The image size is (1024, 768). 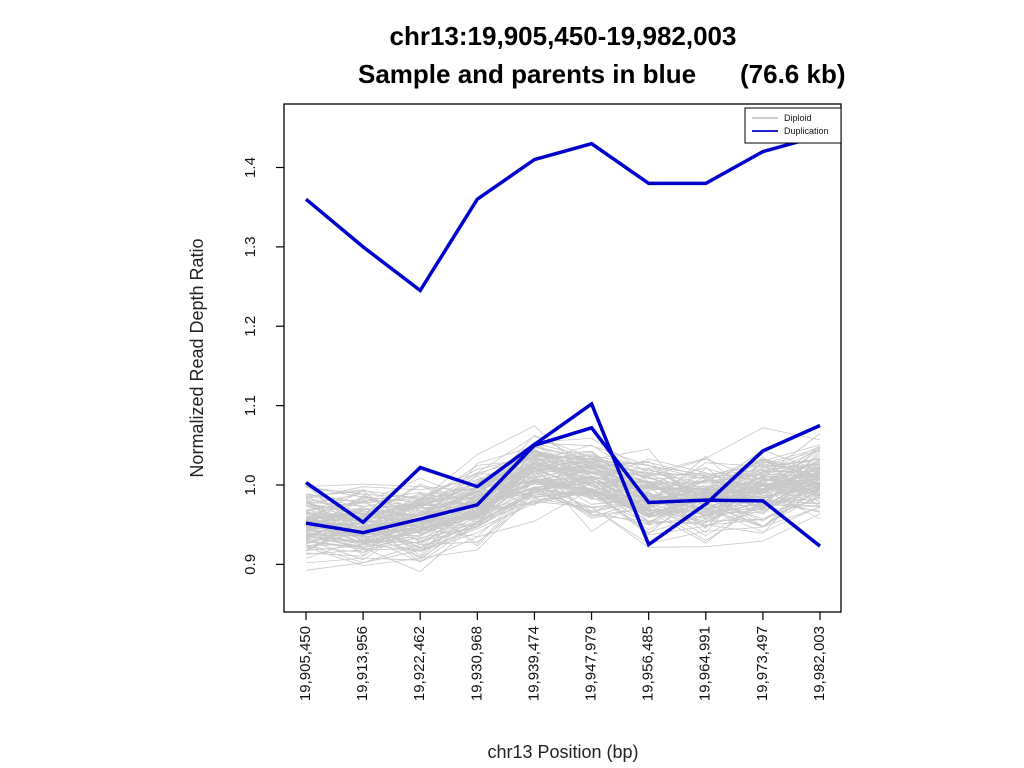 I want to click on y-axis-label: Normalized Read Depth Ratio, so click(x=197, y=357).